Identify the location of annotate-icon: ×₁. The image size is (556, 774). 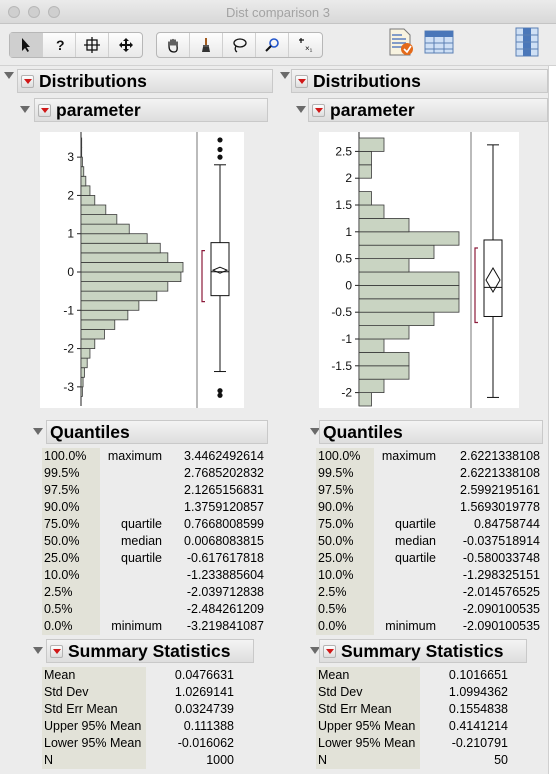
(306, 45).